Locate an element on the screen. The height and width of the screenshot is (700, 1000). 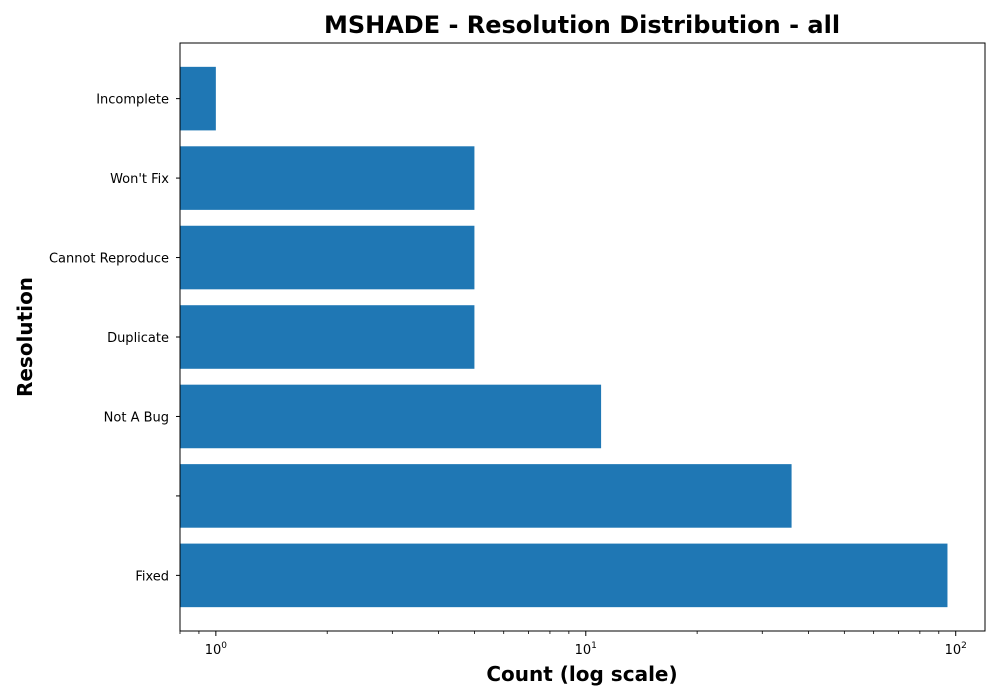
bar-fixed is located at coordinates (564, 575).